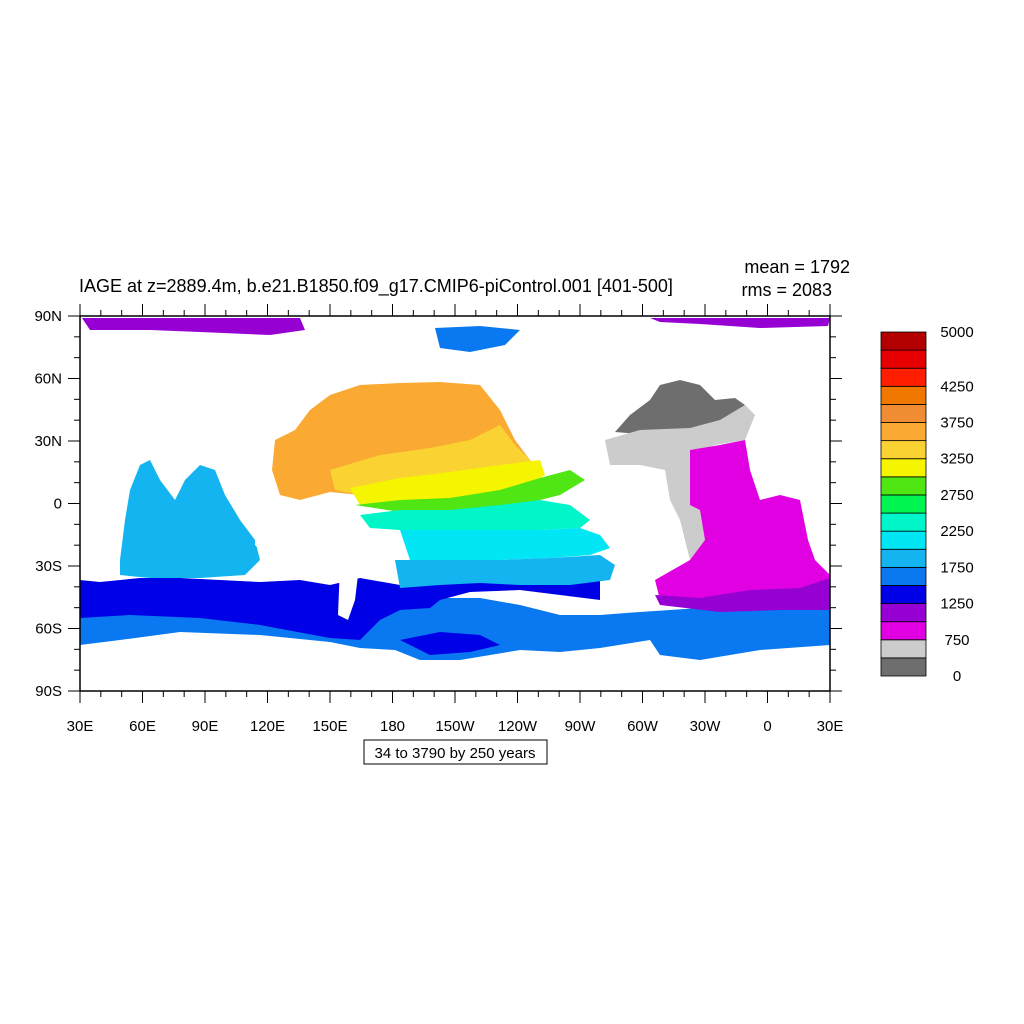 The width and height of the screenshot is (1024, 1024). Describe the element at coordinates (742, 595) in the screenshot. I see `south-atlantic-purple` at that location.